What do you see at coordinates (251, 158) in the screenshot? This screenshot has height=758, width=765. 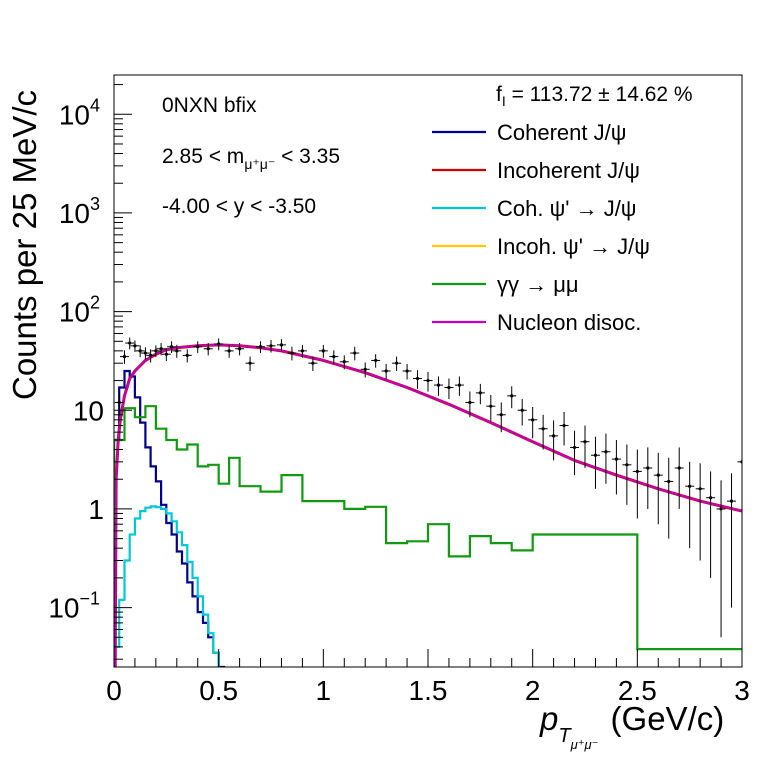 I see `annotation-mass: 2.85 < mμ⁺μ⁻ < 3.35` at bounding box center [251, 158].